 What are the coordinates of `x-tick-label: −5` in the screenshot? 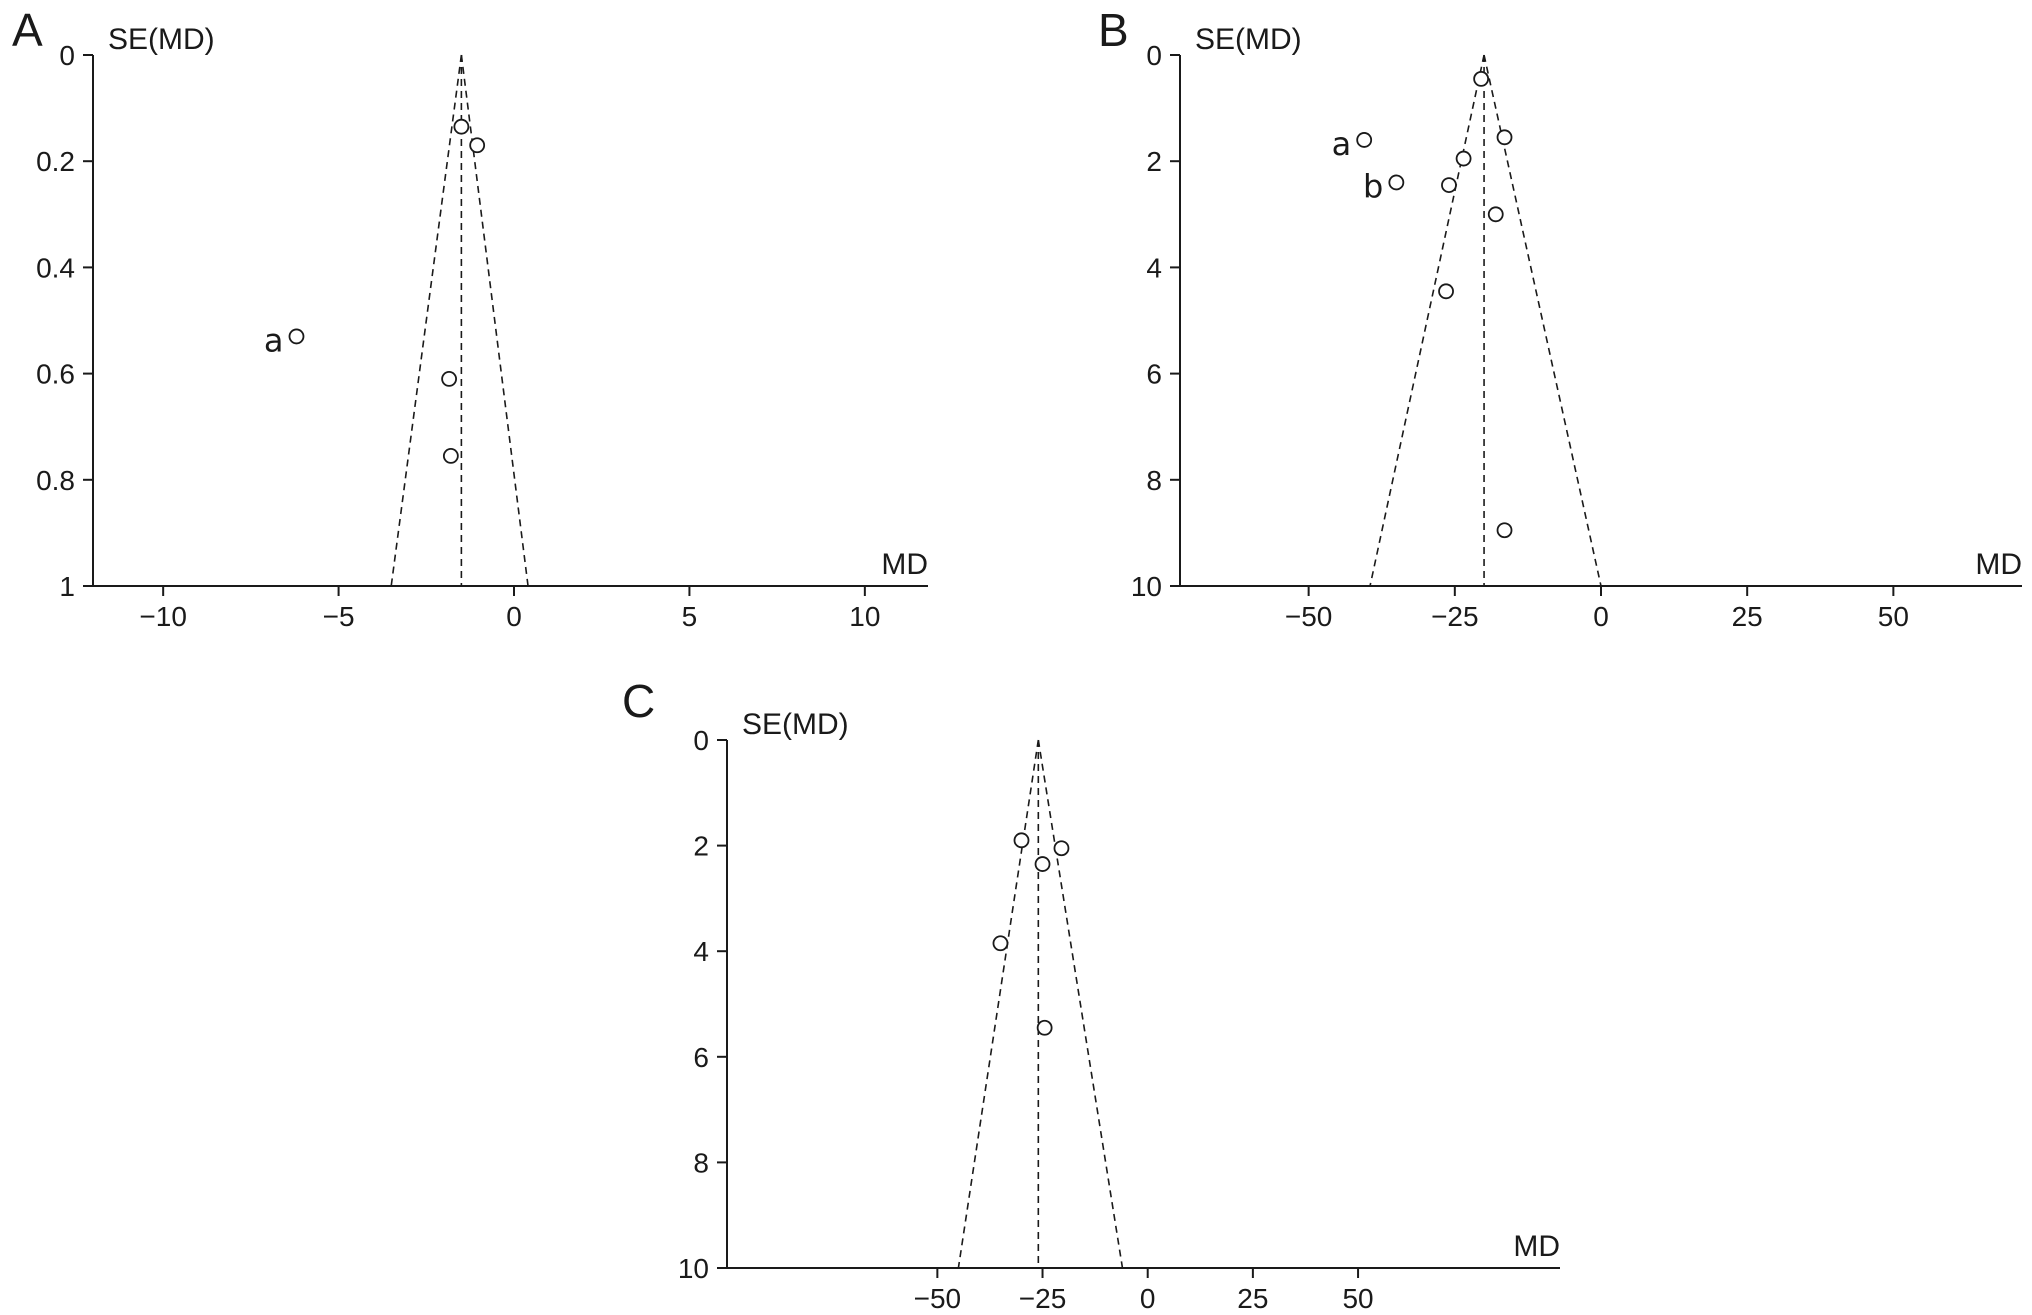 It's located at (339, 616).